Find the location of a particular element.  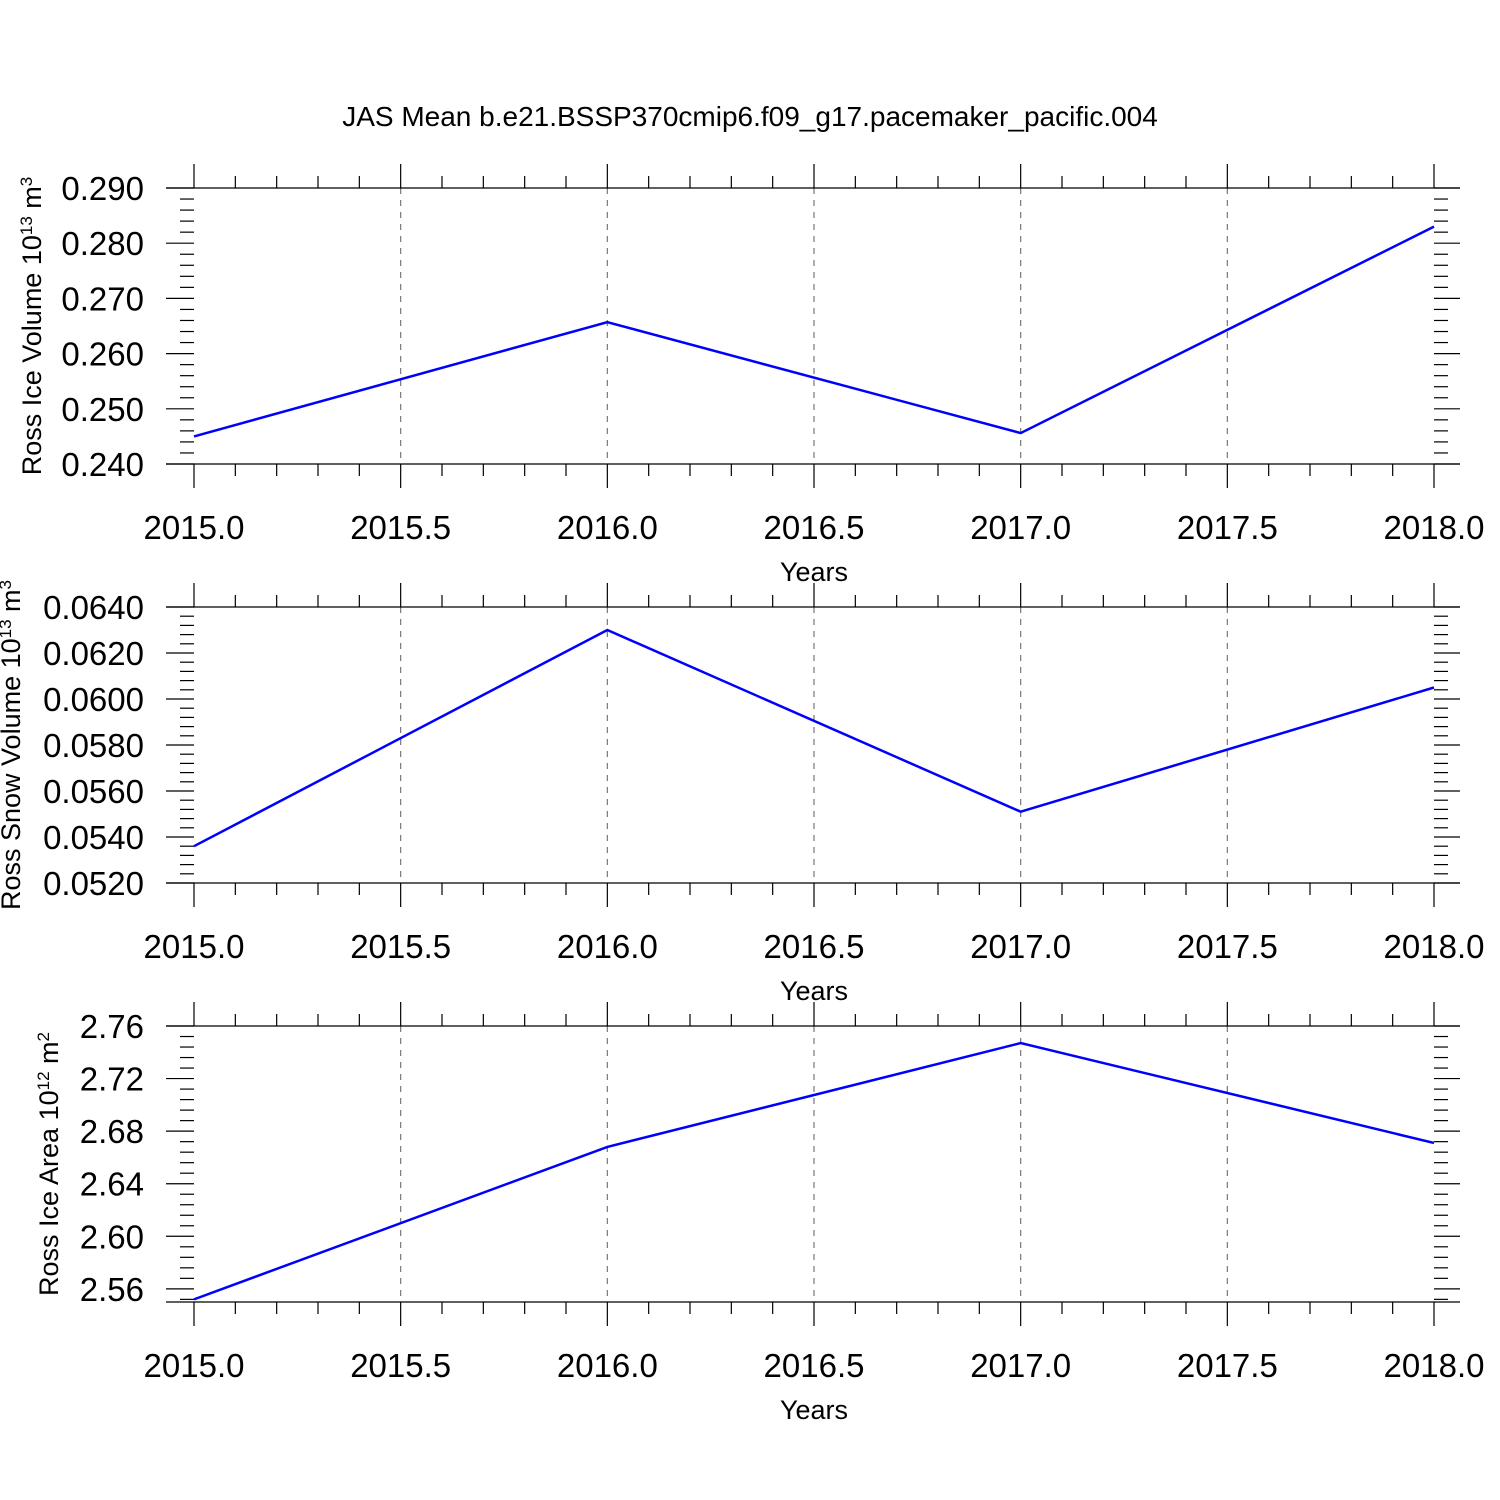

y-tick-label: 2.60 is located at coordinates (112, 1236).